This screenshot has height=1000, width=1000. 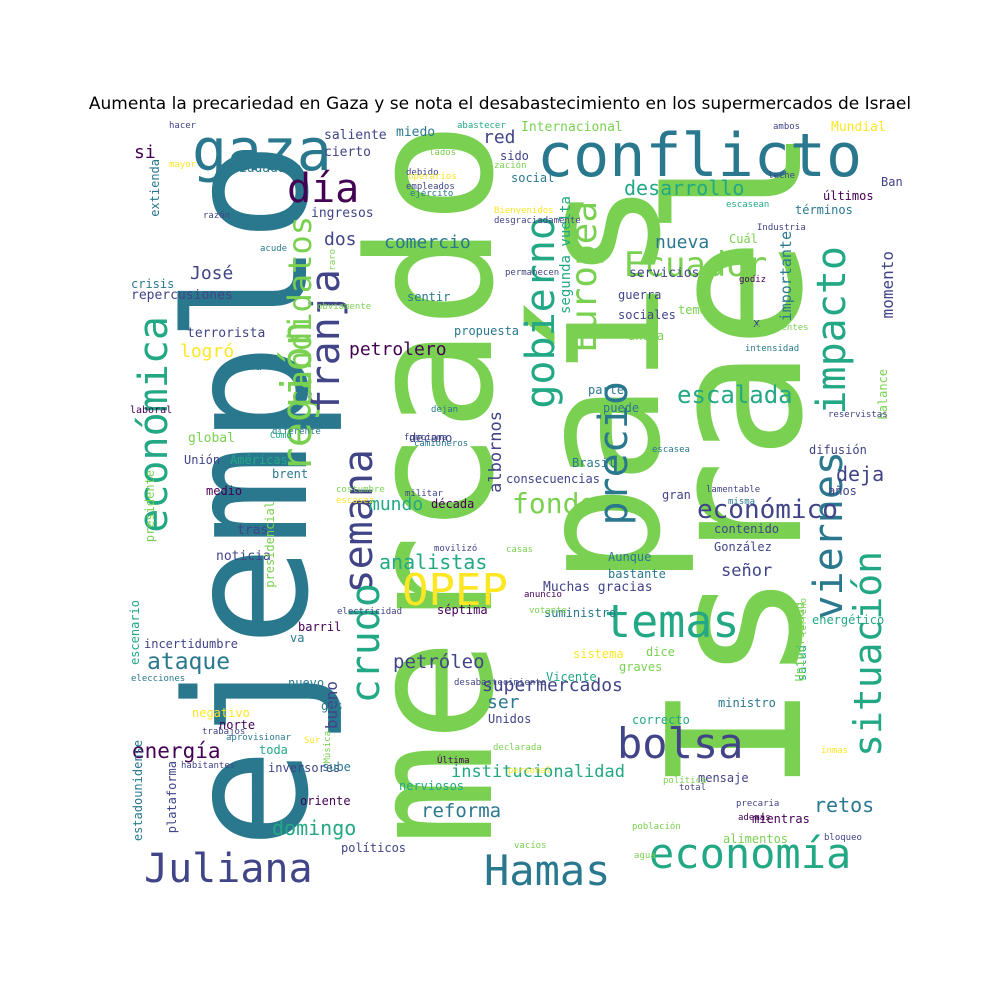 What do you see at coordinates (685, 781) in the screenshot?
I see `word: política` at bounding box center [685, 781].